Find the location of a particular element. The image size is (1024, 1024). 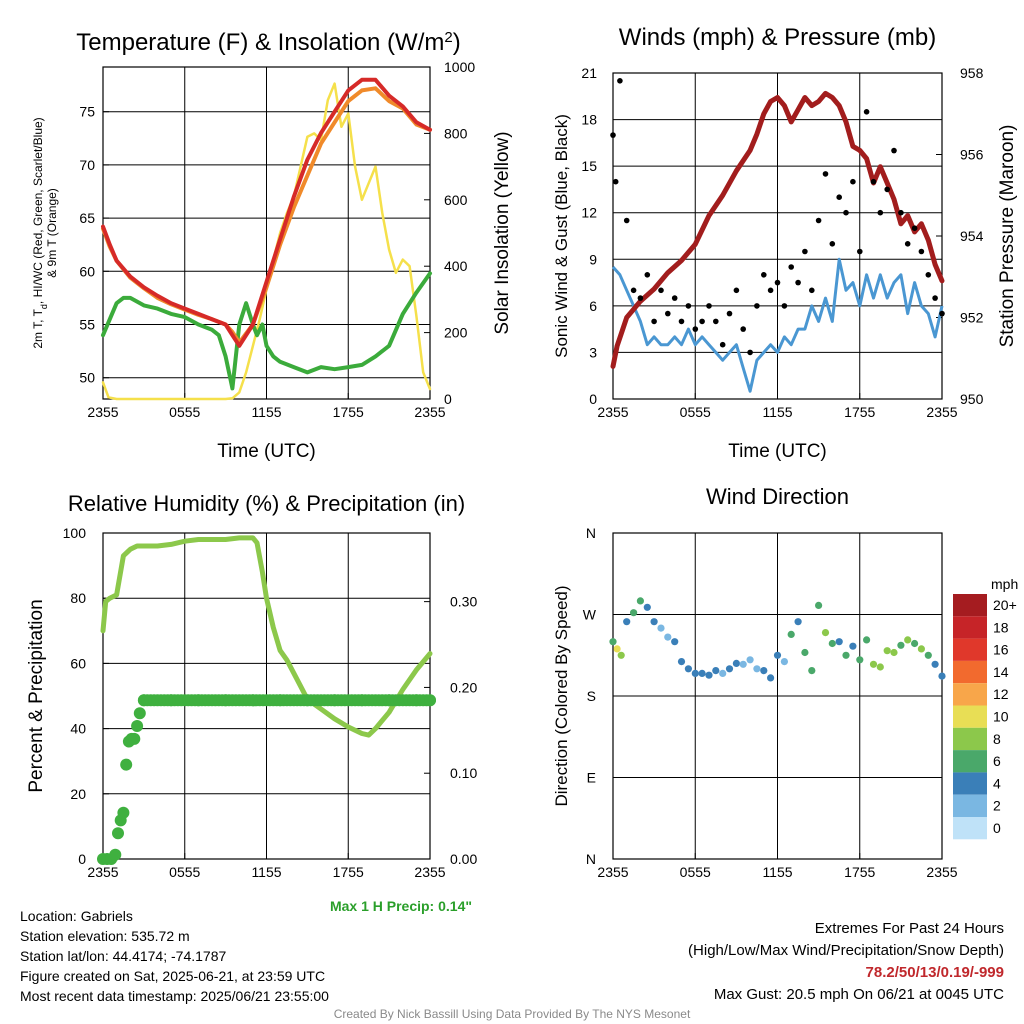

extremes-title: Extremes For Past 24 Hours is located at coordinates (909, 928).